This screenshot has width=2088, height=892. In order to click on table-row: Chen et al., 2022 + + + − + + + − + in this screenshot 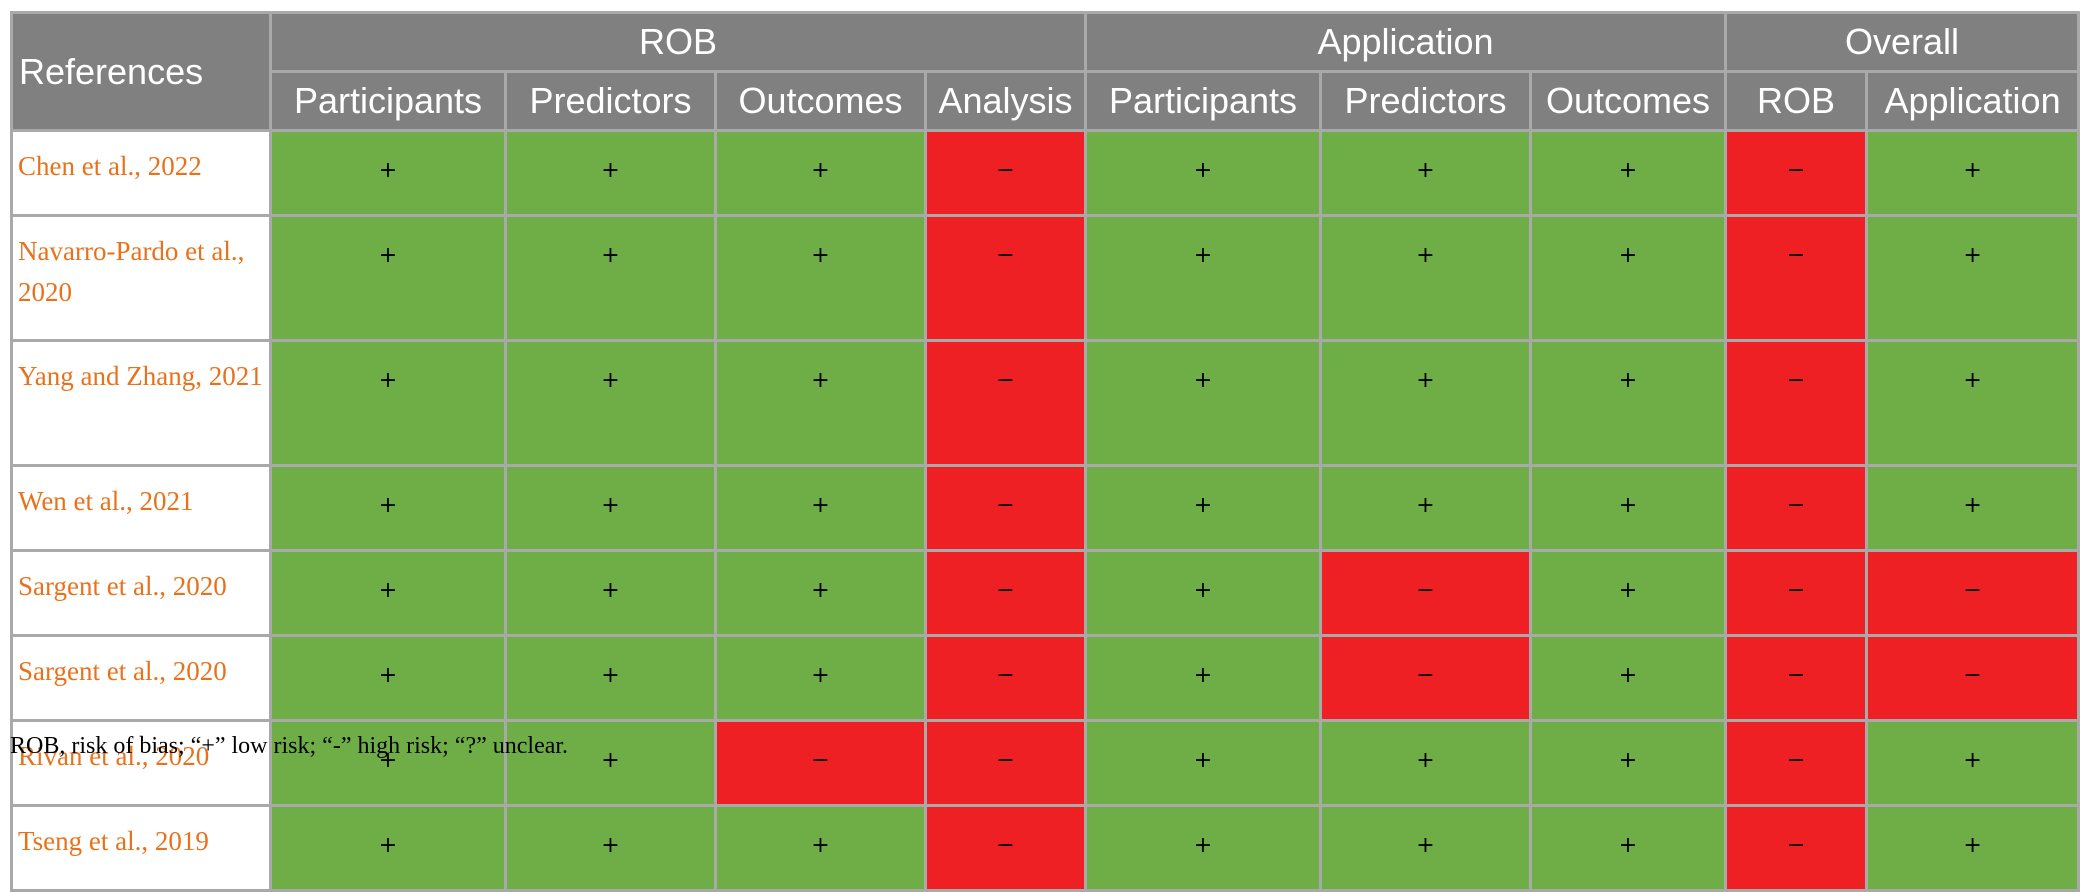, I will do `click(1045, 173)`.